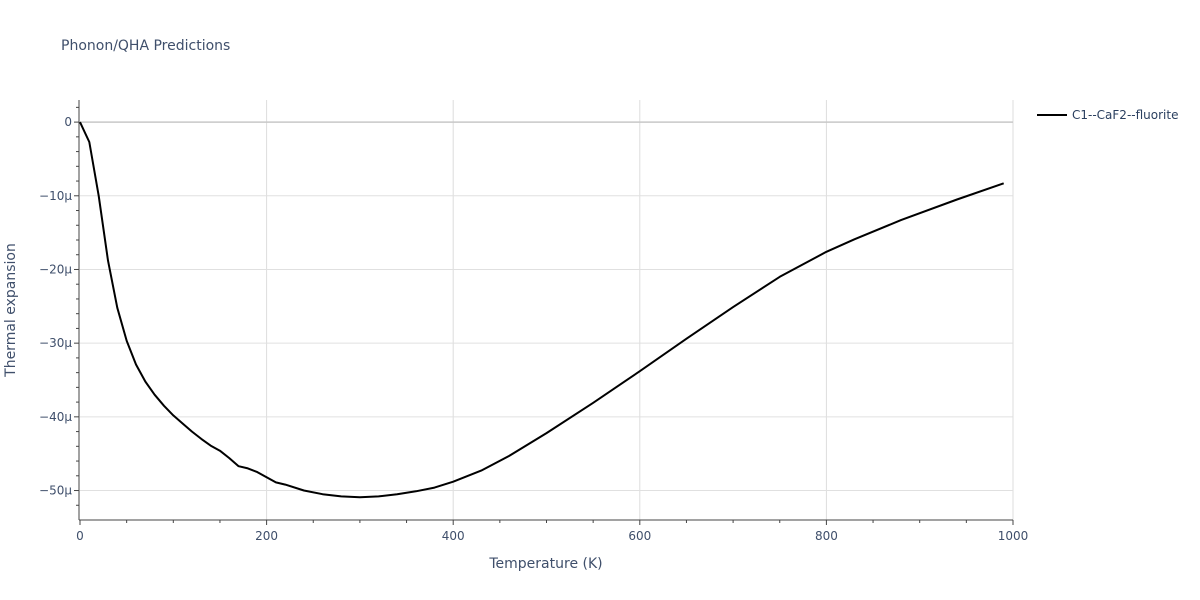 Image resolution: width=1200 pixels, height=600 pixels. What do you see at coordinates (55, 196) in the screenshot?
I see `y-tick-label: −10μ` at bounding box center [55, 196].